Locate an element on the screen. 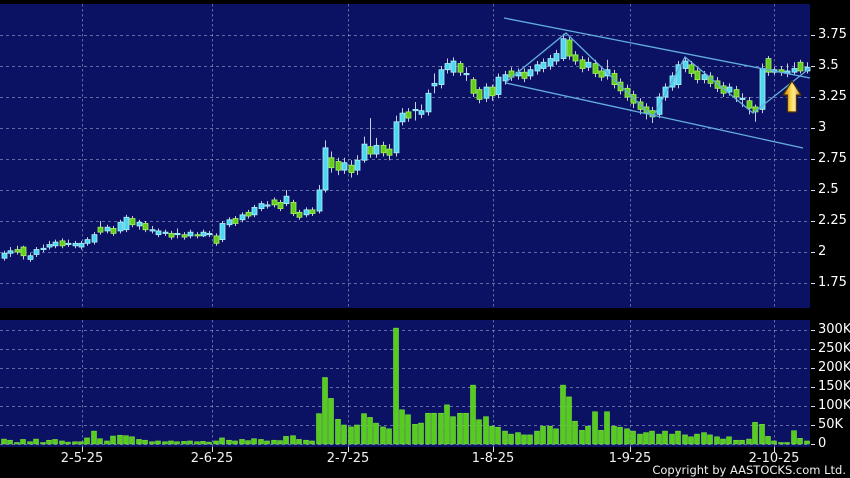  trendlines is located at coordinates (657, 83).